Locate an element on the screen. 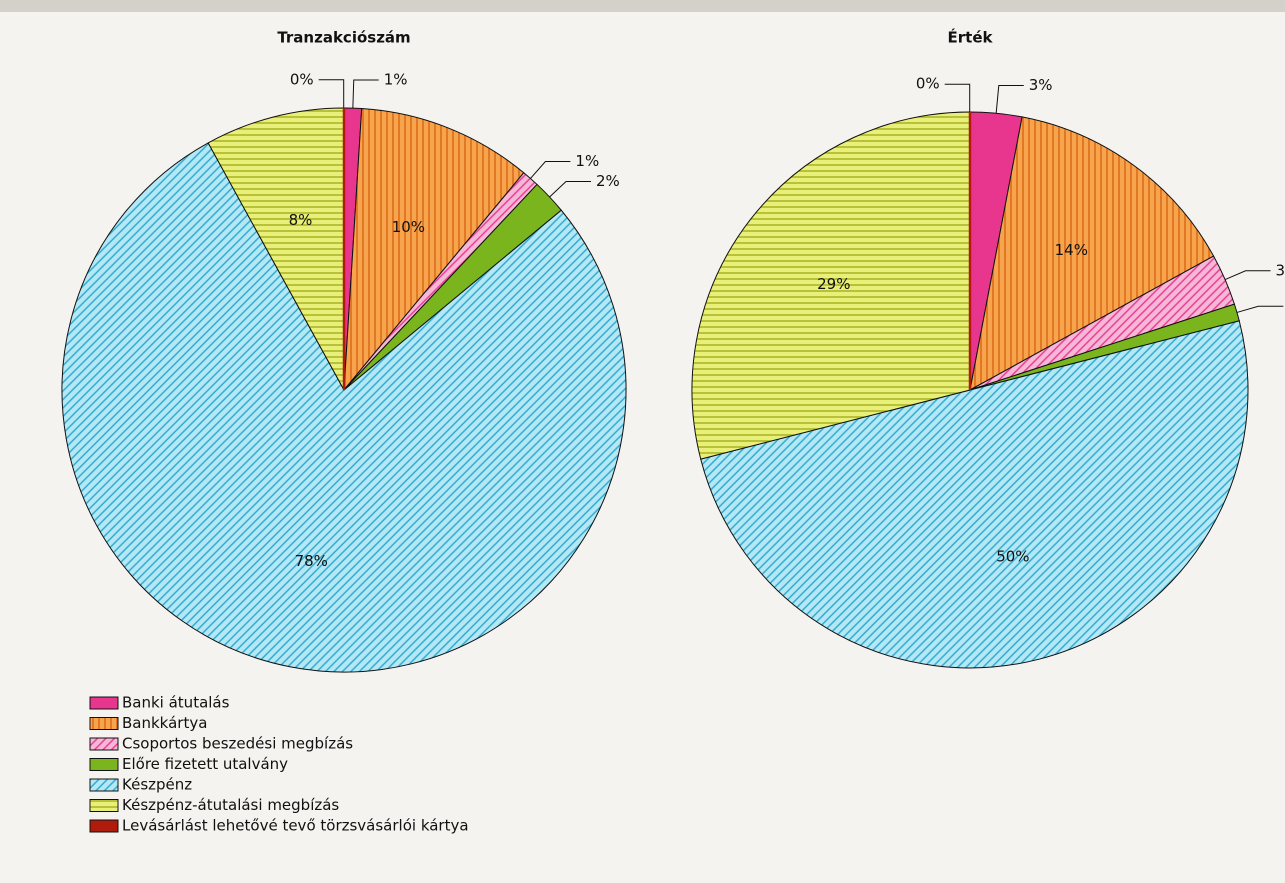 The width and height of the screenshot is (1285, 883). legend-label: Készpénz is located at coordinates (157, 785).